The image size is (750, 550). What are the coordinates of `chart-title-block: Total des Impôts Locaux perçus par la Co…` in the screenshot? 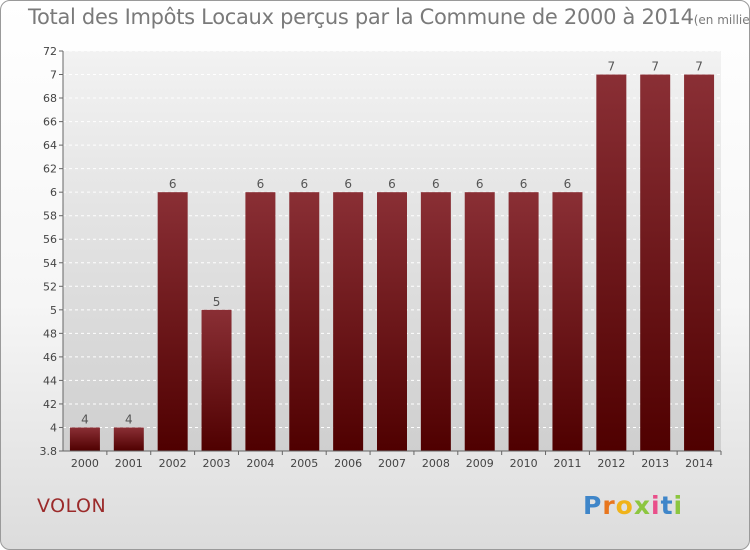 It's located at (389, 17).